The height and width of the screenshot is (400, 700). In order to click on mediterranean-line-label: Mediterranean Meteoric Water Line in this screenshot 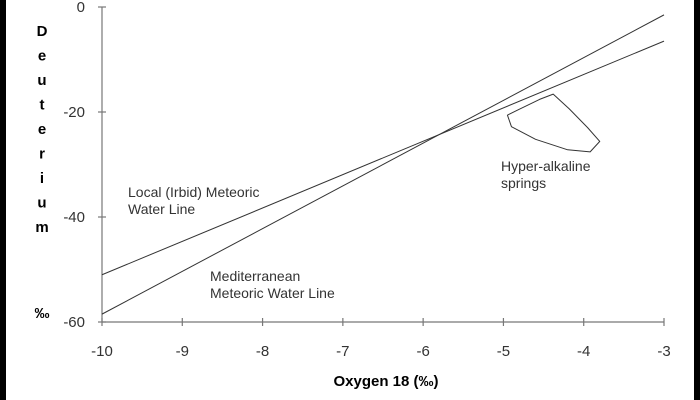, I will do `click(272, 284)`.